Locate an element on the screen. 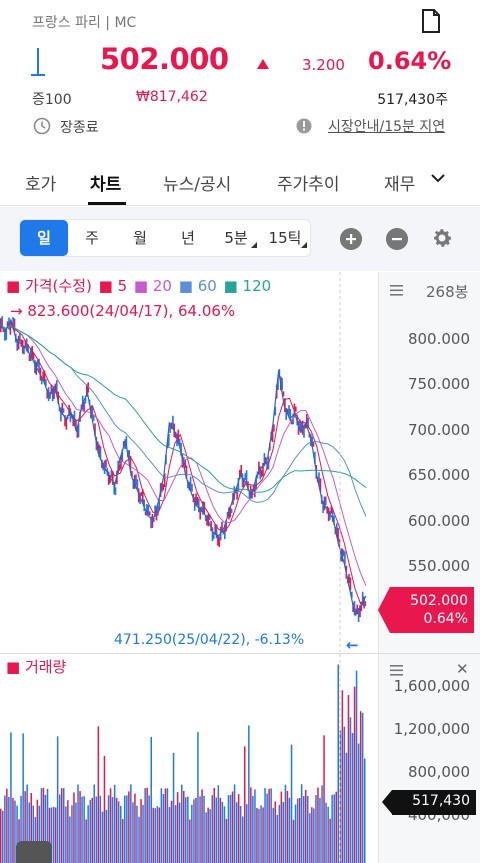 This screenshot has width=480, height=863. zoom-out-icon is located at coordinates (397, 239).